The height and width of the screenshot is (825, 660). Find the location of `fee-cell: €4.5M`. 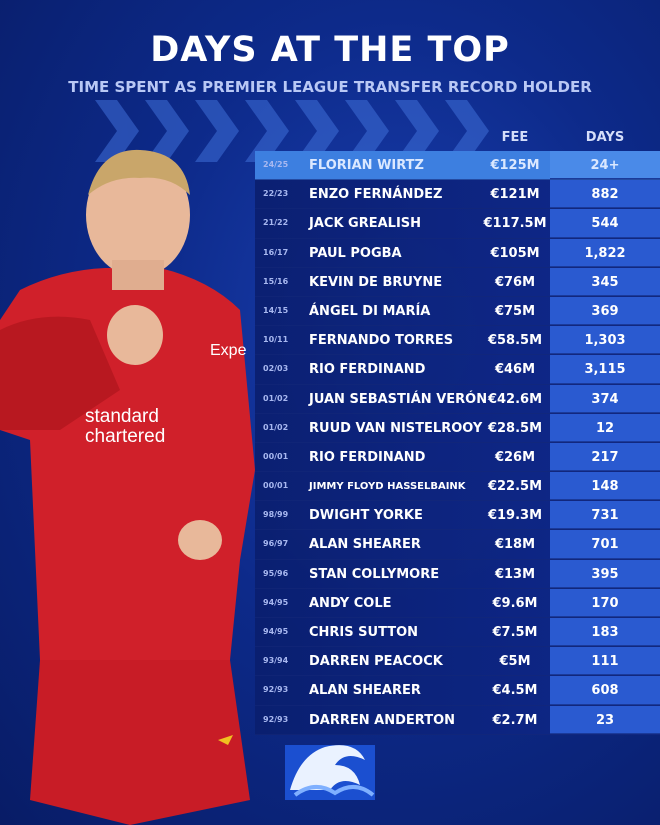

fee-cell: €4.5M is located at coordinates (515, 691).